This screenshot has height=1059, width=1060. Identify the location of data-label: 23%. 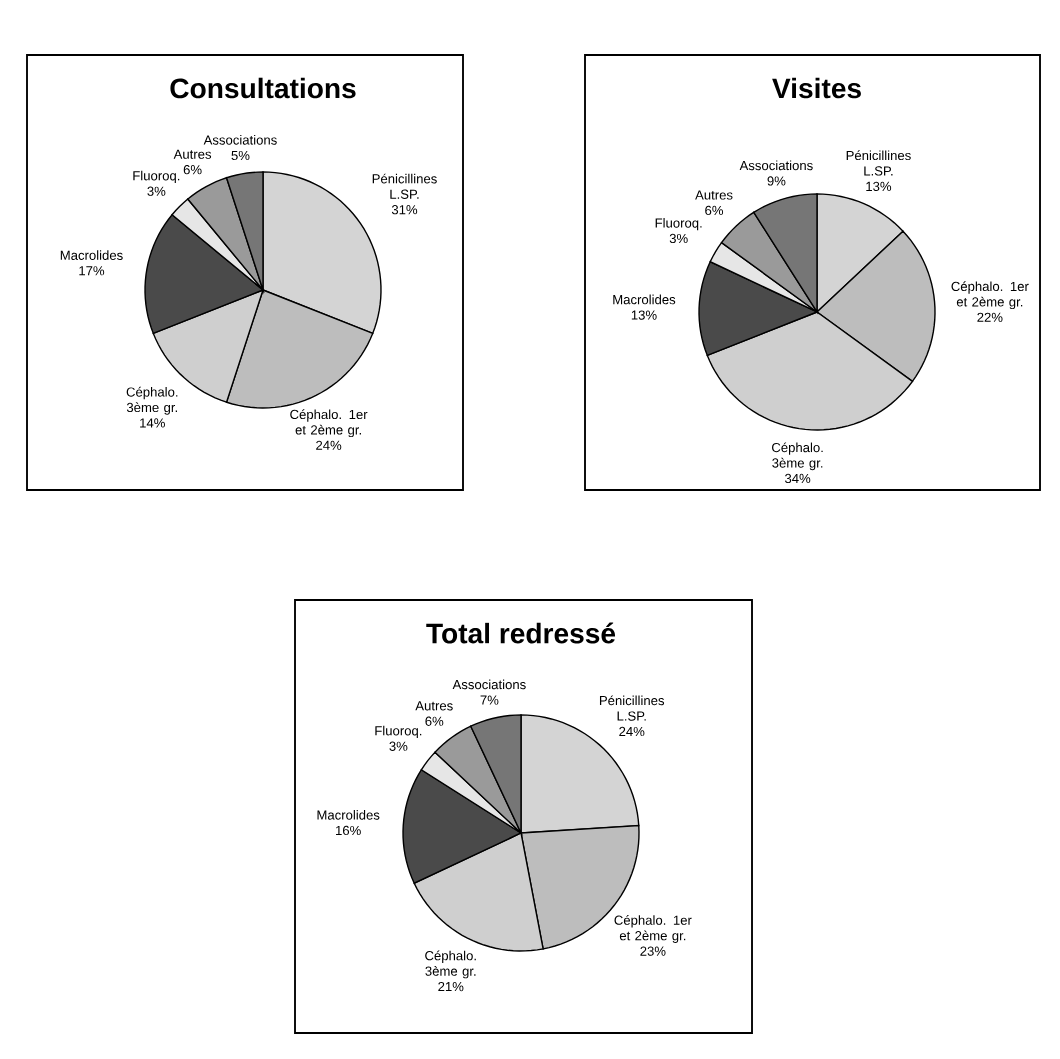
(653, 951).